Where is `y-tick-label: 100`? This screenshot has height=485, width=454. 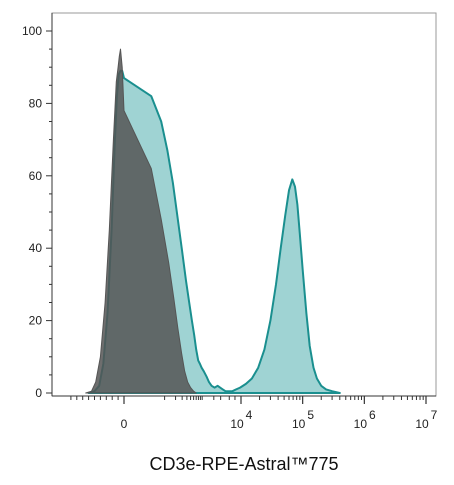
y-tick-label: 100 is located at coordinates (32, 31).